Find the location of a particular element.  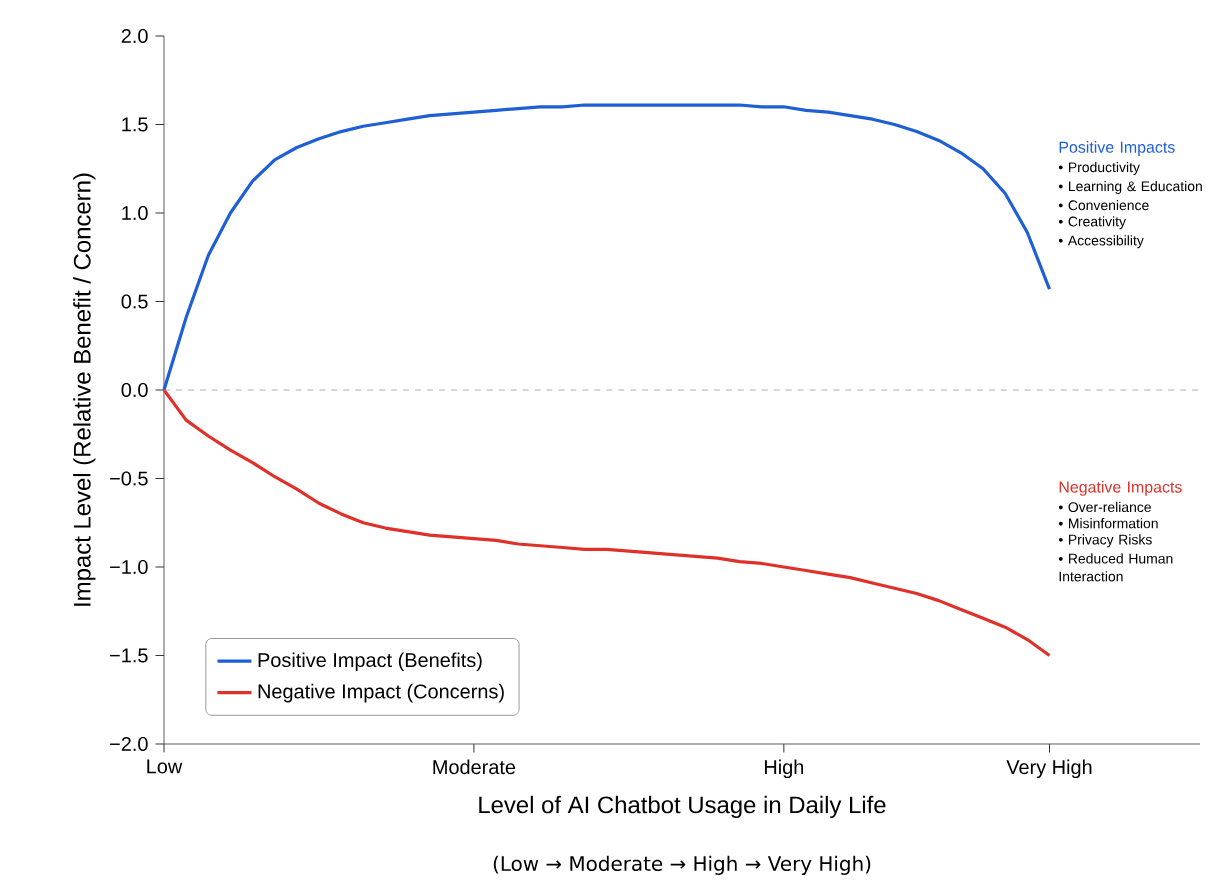

x-tick-label: Very High is located at coordinates (1049, 769).